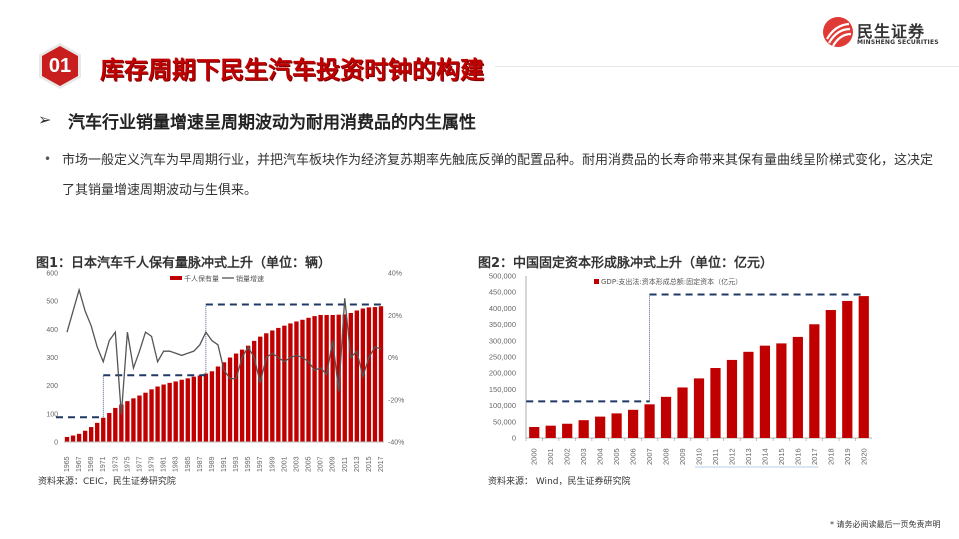 The width and height of the screenshot is (959, 539). I want to click on x-tick: 1993, so click(236, 464).